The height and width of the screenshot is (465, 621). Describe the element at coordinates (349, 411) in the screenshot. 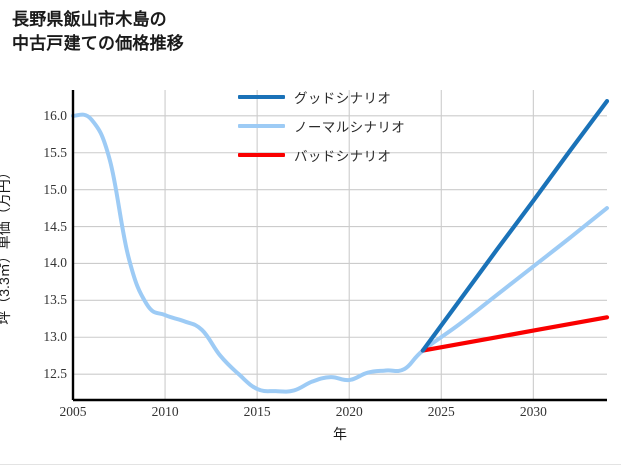

I see `x-axis-tick-label: 2020` at that location.